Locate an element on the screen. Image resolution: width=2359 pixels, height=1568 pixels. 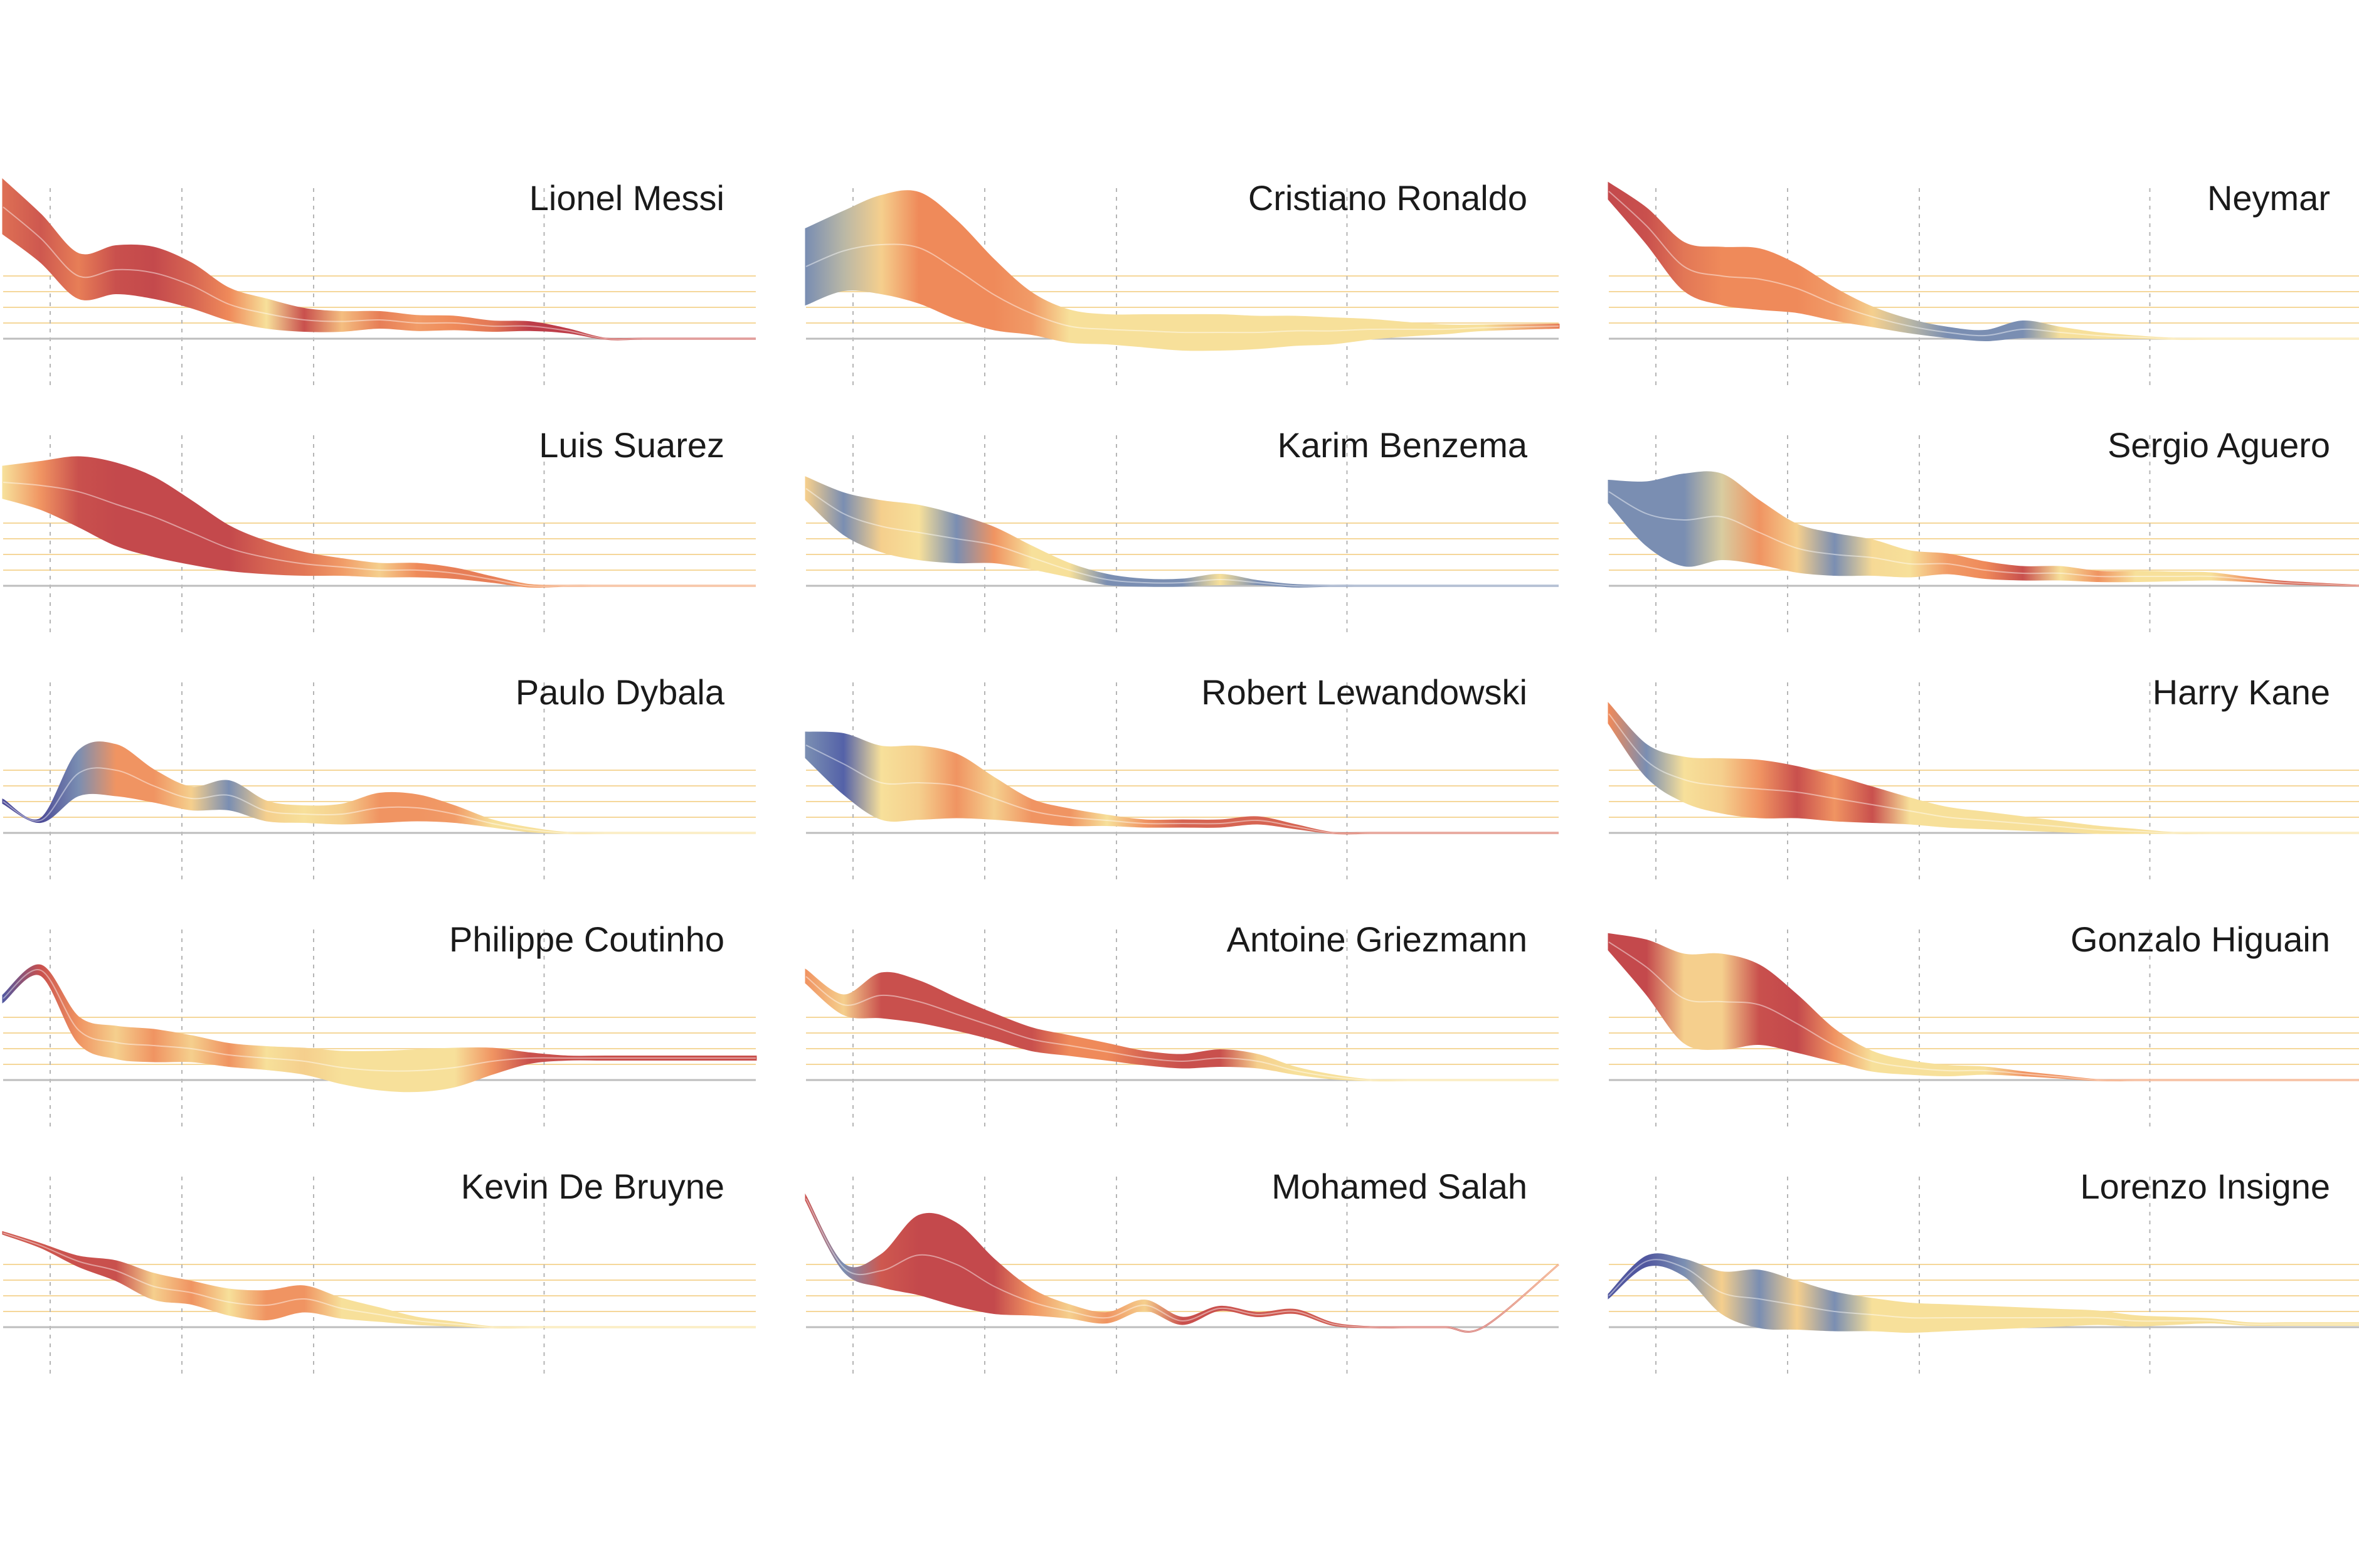
series-label: Karim Benzema is located at coordinates (1403, 445).